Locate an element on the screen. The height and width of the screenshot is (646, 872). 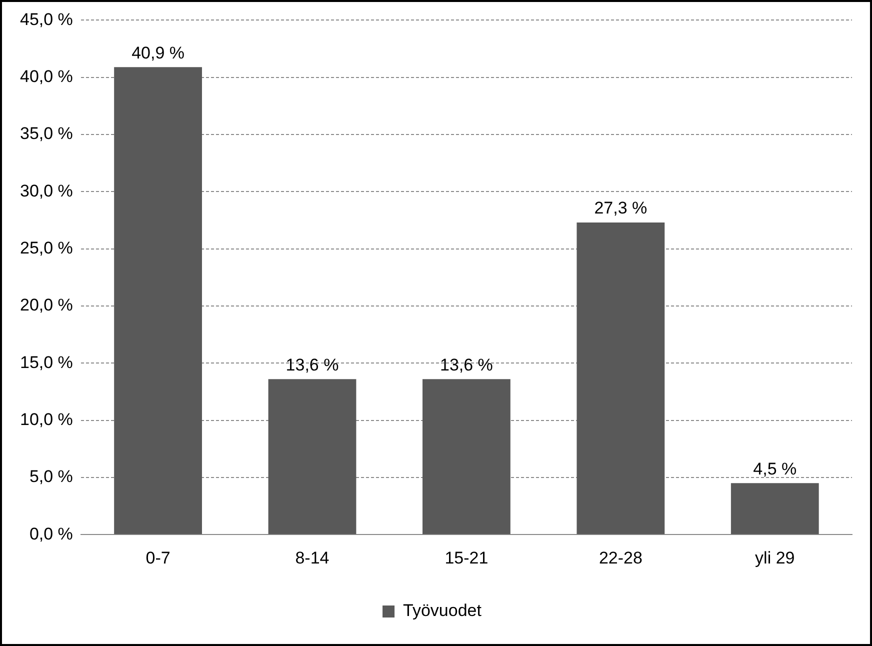
x-tick-label: yli 29 is located at coordinates (775, 558).